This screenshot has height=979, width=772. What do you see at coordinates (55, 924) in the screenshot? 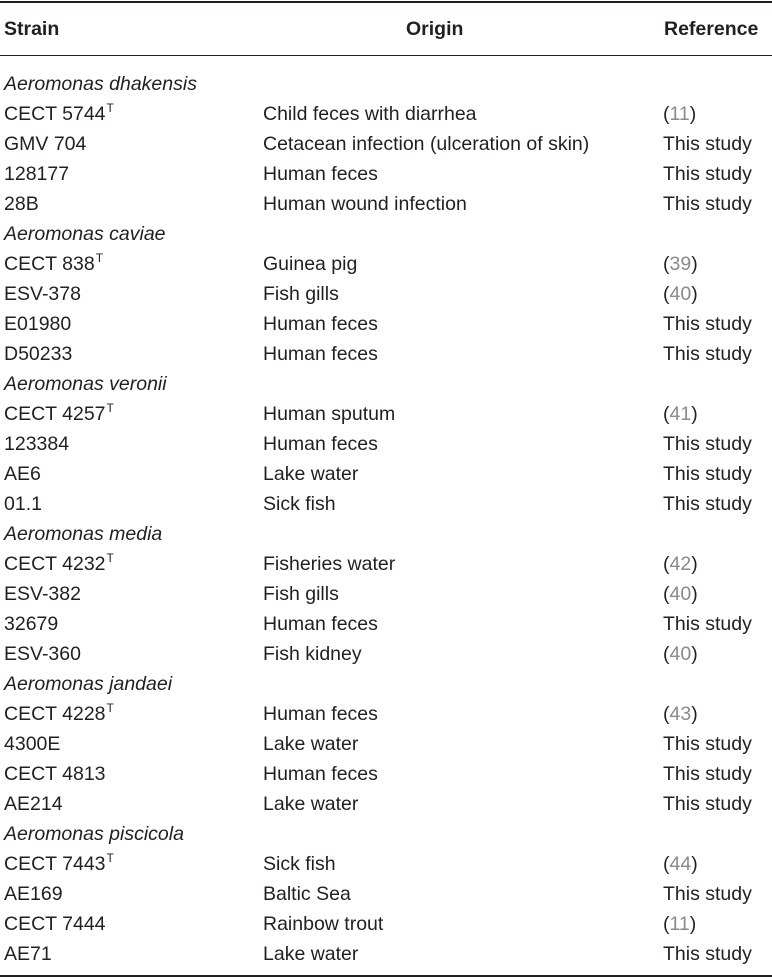
I see `strain-name: CECT 7444` at bounding box center [55, 924].